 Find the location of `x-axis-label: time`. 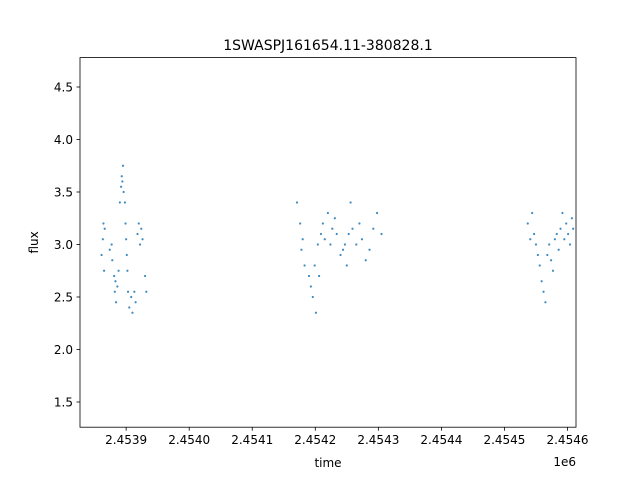

x-axis-label: time is located at coordinates (327, 463).